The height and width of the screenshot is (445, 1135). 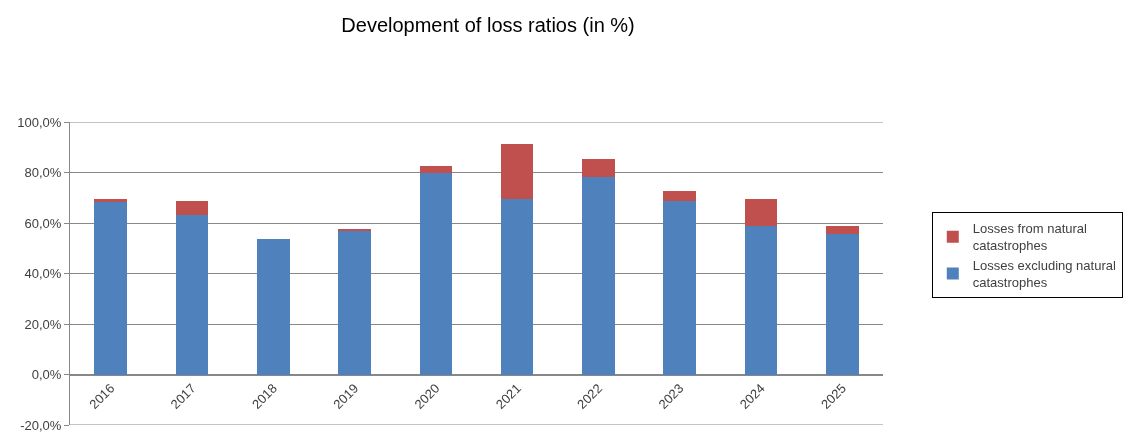 What do you see at coordinates (39, 122) in the screenshot?
I see `y-tick-label: 100,0%` at bounding box center [39, 122].